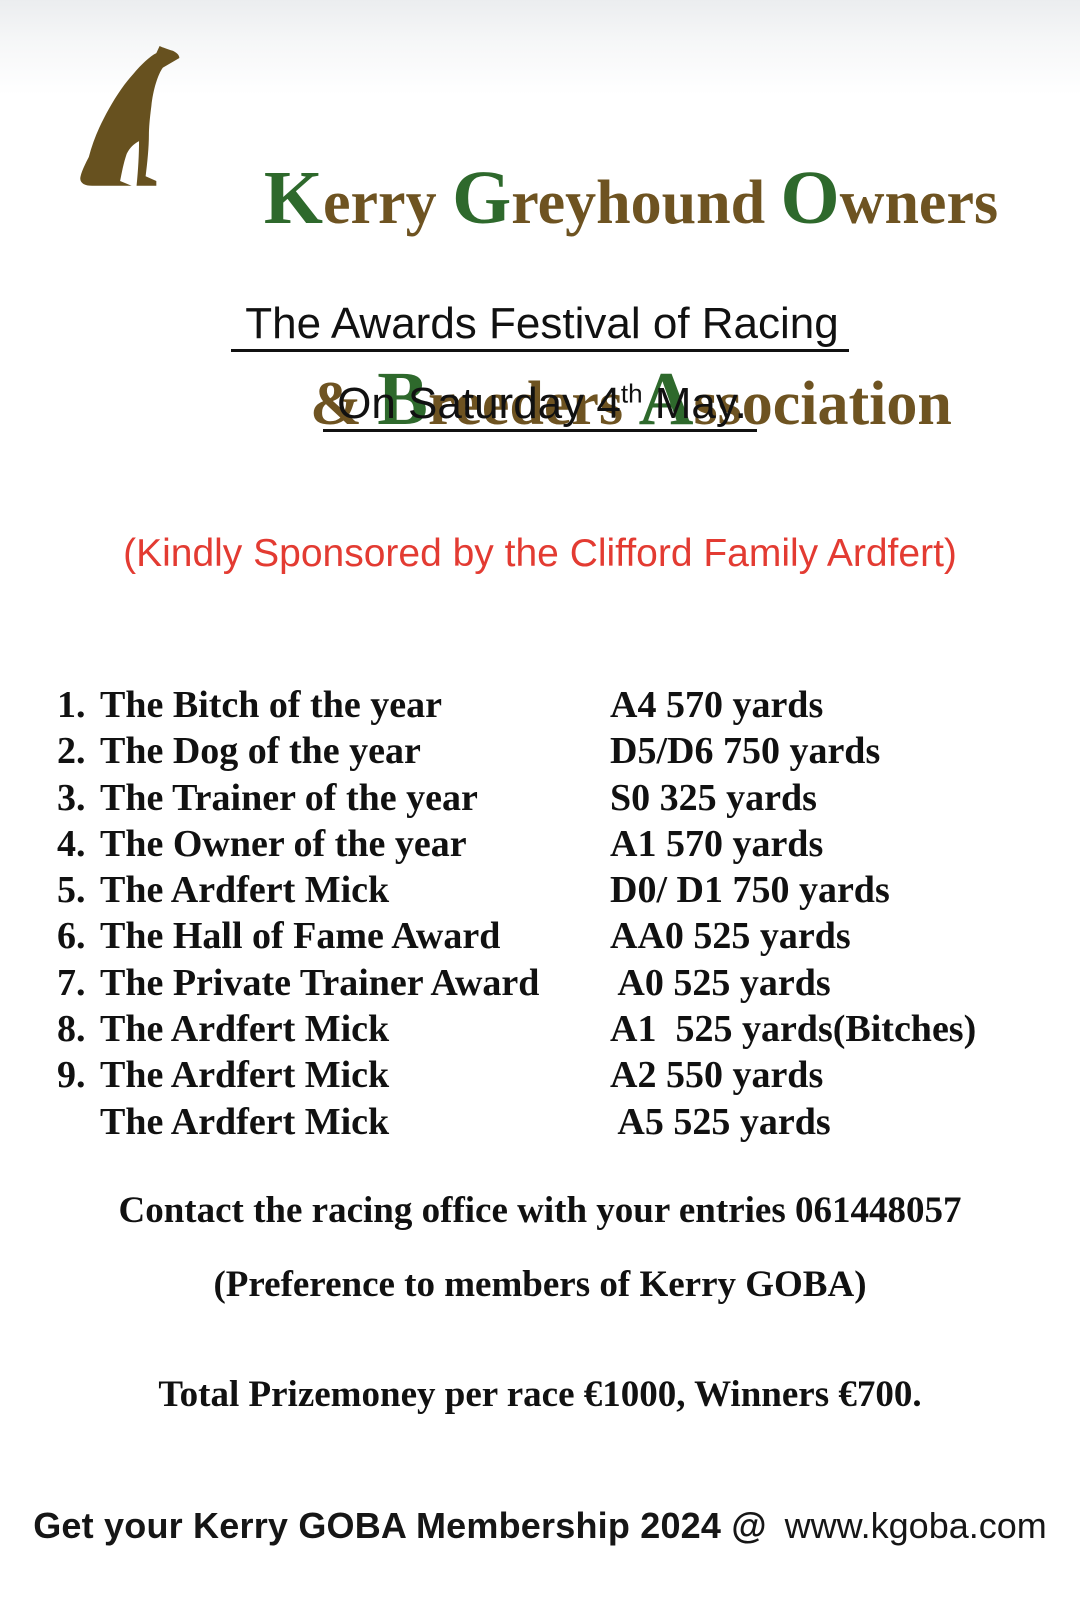  I want to click on award-number: 9., so click(71, 1075).